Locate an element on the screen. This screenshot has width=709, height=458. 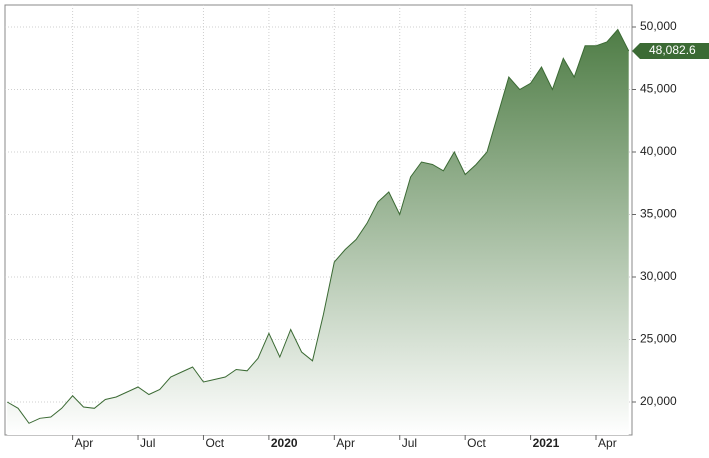
price-tag is located at coordinates (670, 50).